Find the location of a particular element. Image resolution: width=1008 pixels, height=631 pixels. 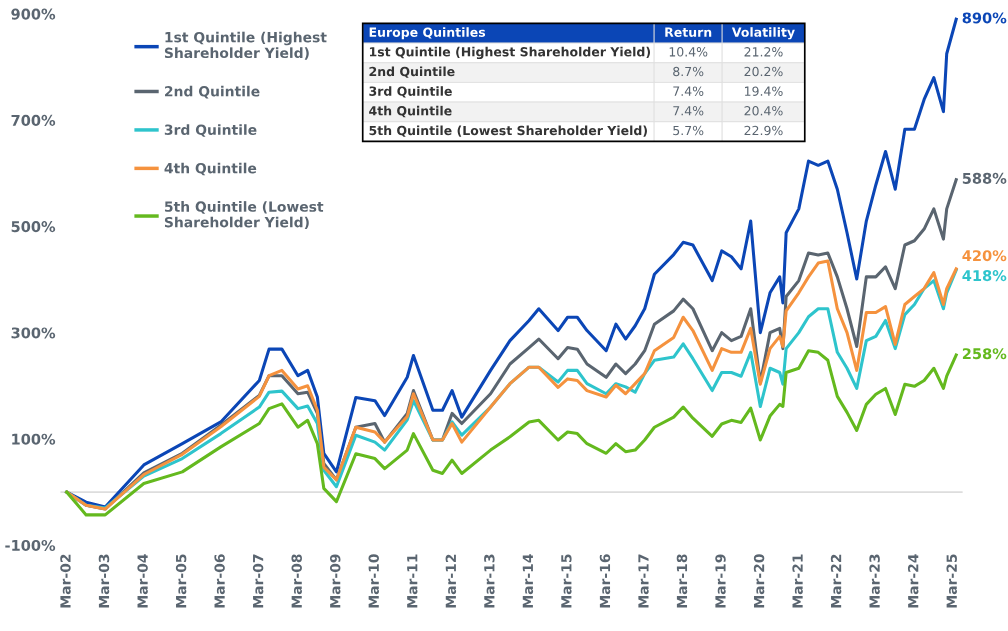

y-tick-label: 900% is located at coordinates (33, 14).